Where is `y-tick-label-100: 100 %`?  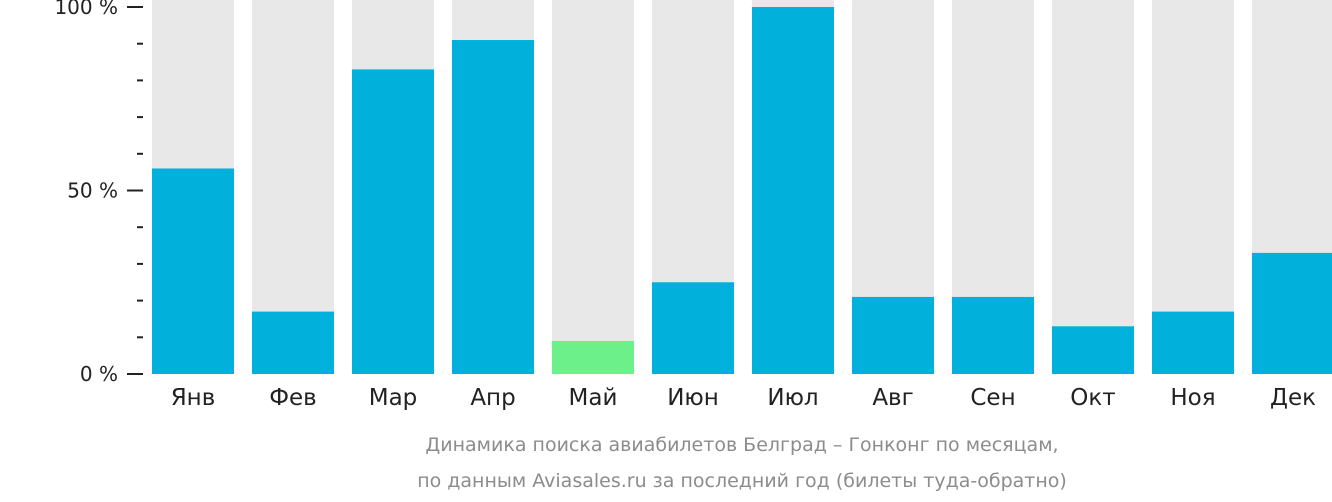
y-tick-label-100: 100 % is located at coordinates (86, 9).